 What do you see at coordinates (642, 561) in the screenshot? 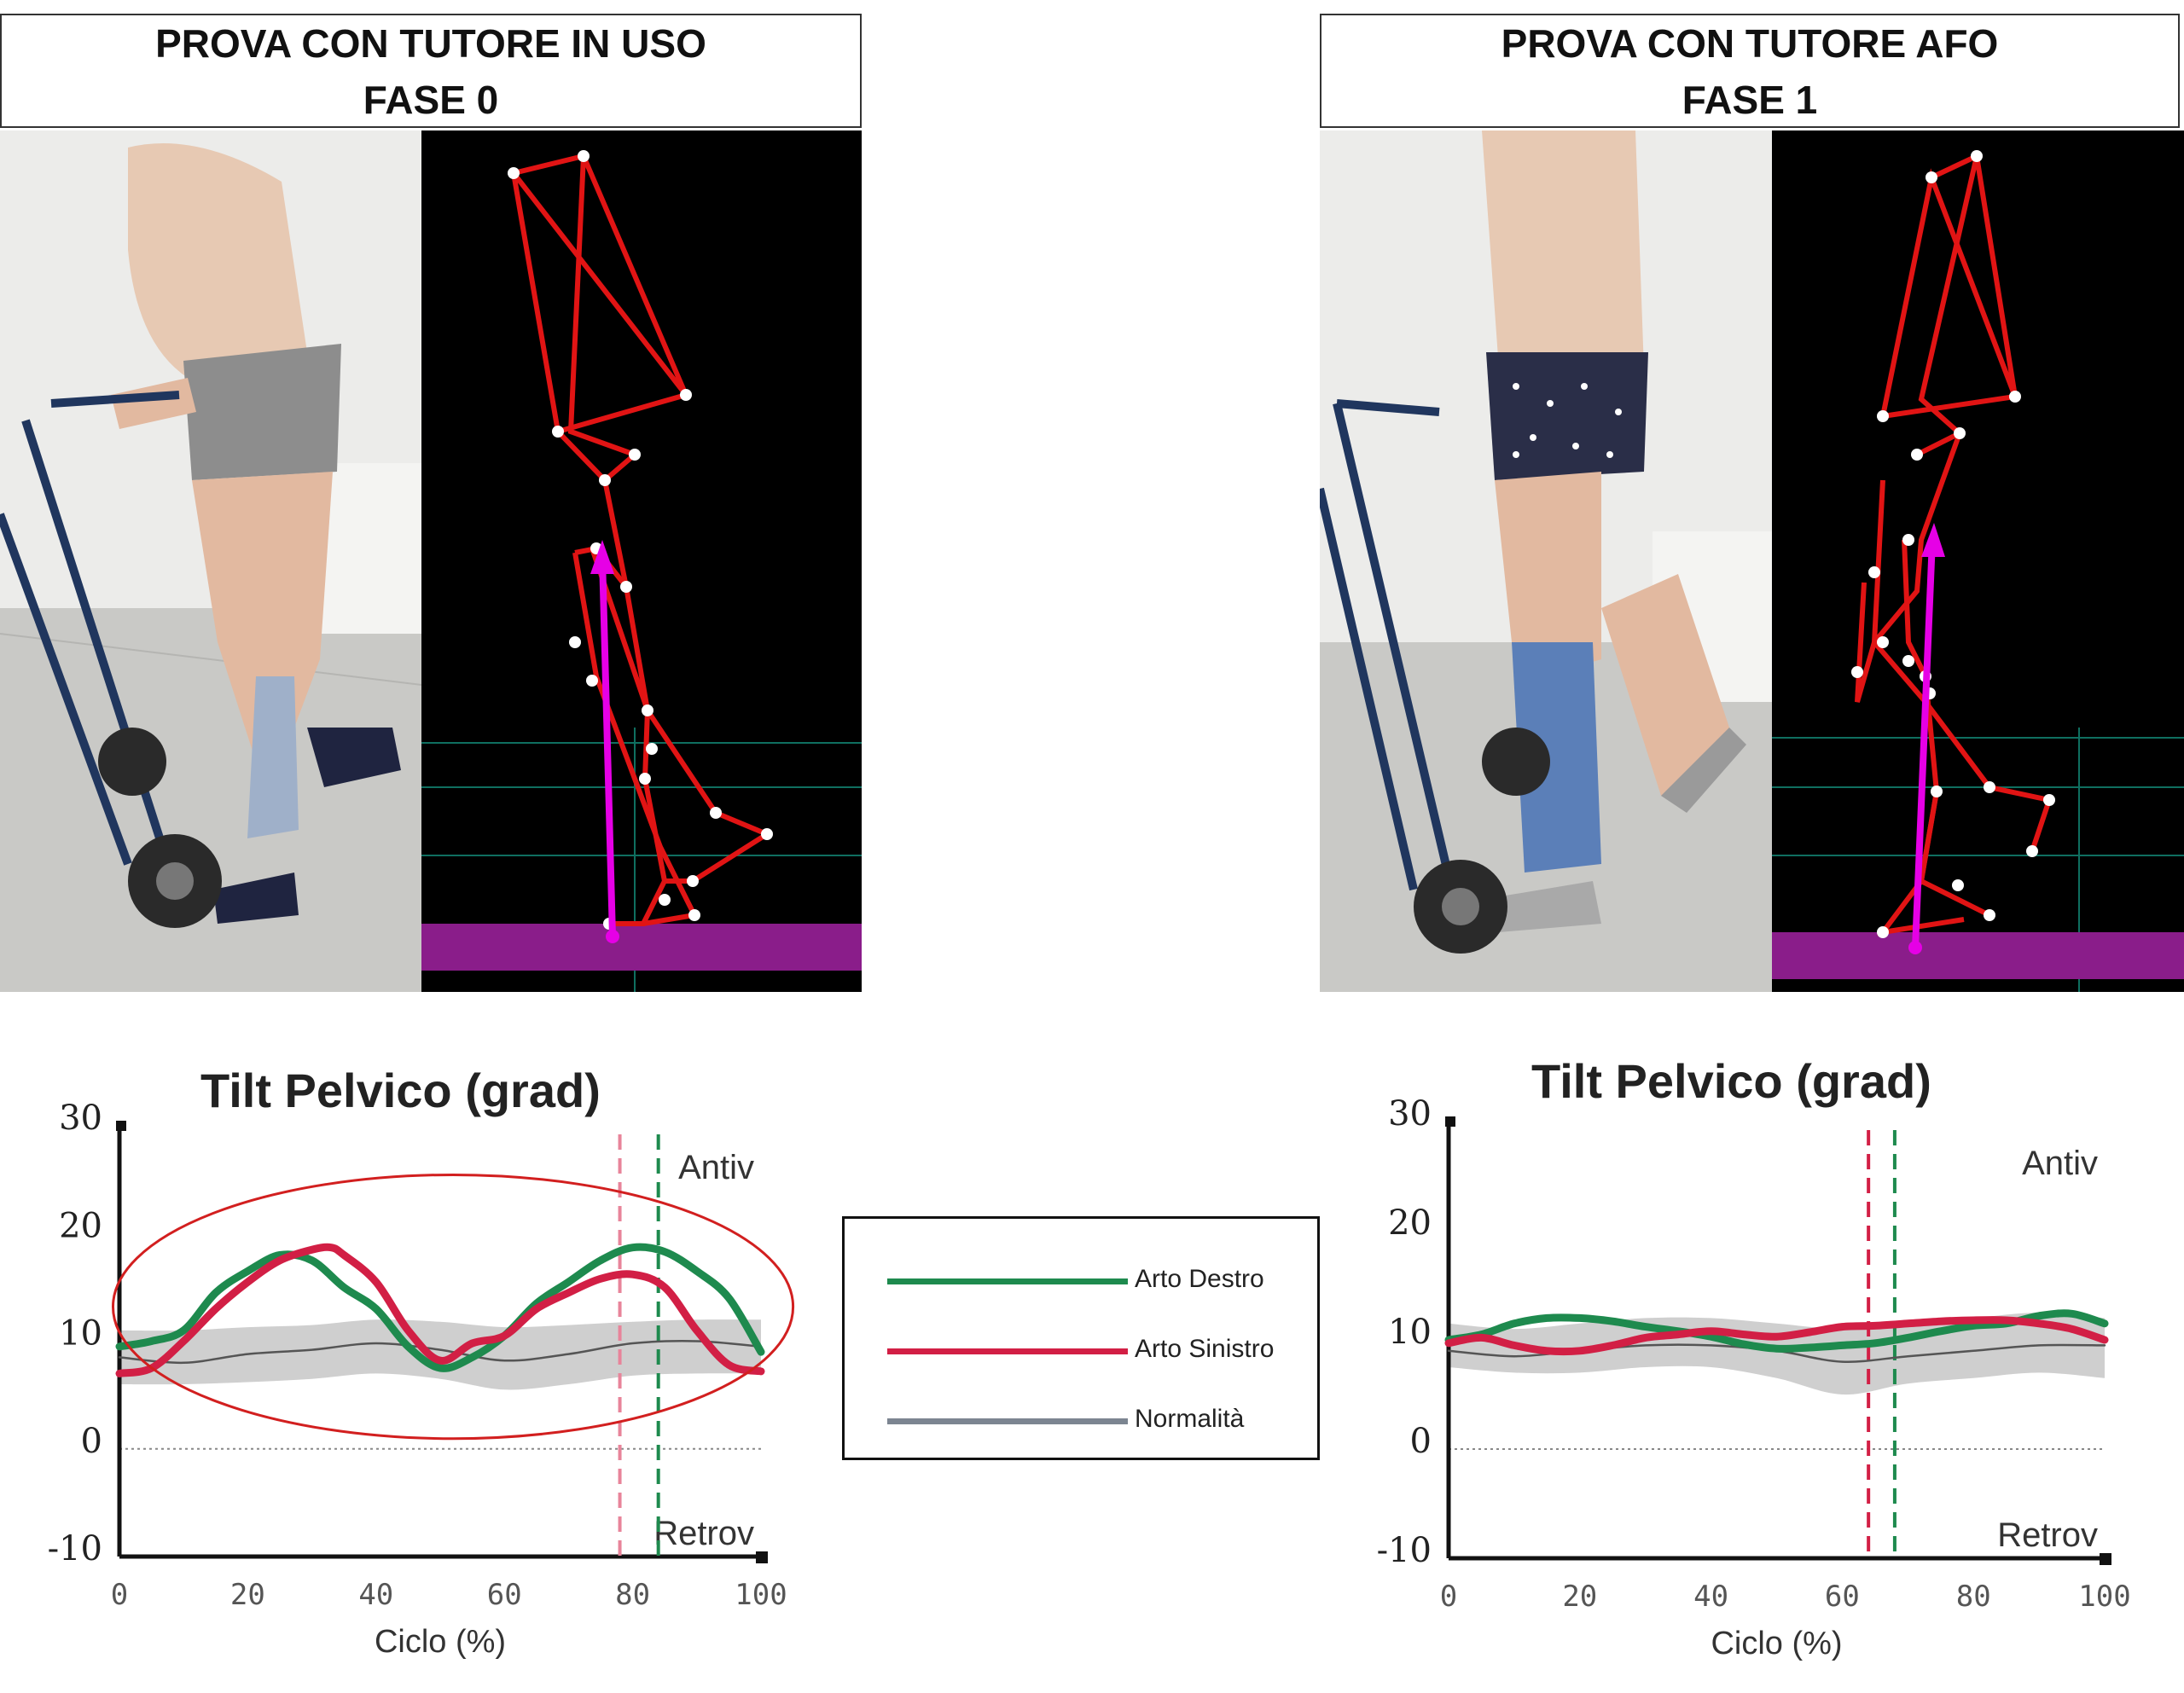
I see `skeleton-view-fase0` at bounding box center [642, 561].